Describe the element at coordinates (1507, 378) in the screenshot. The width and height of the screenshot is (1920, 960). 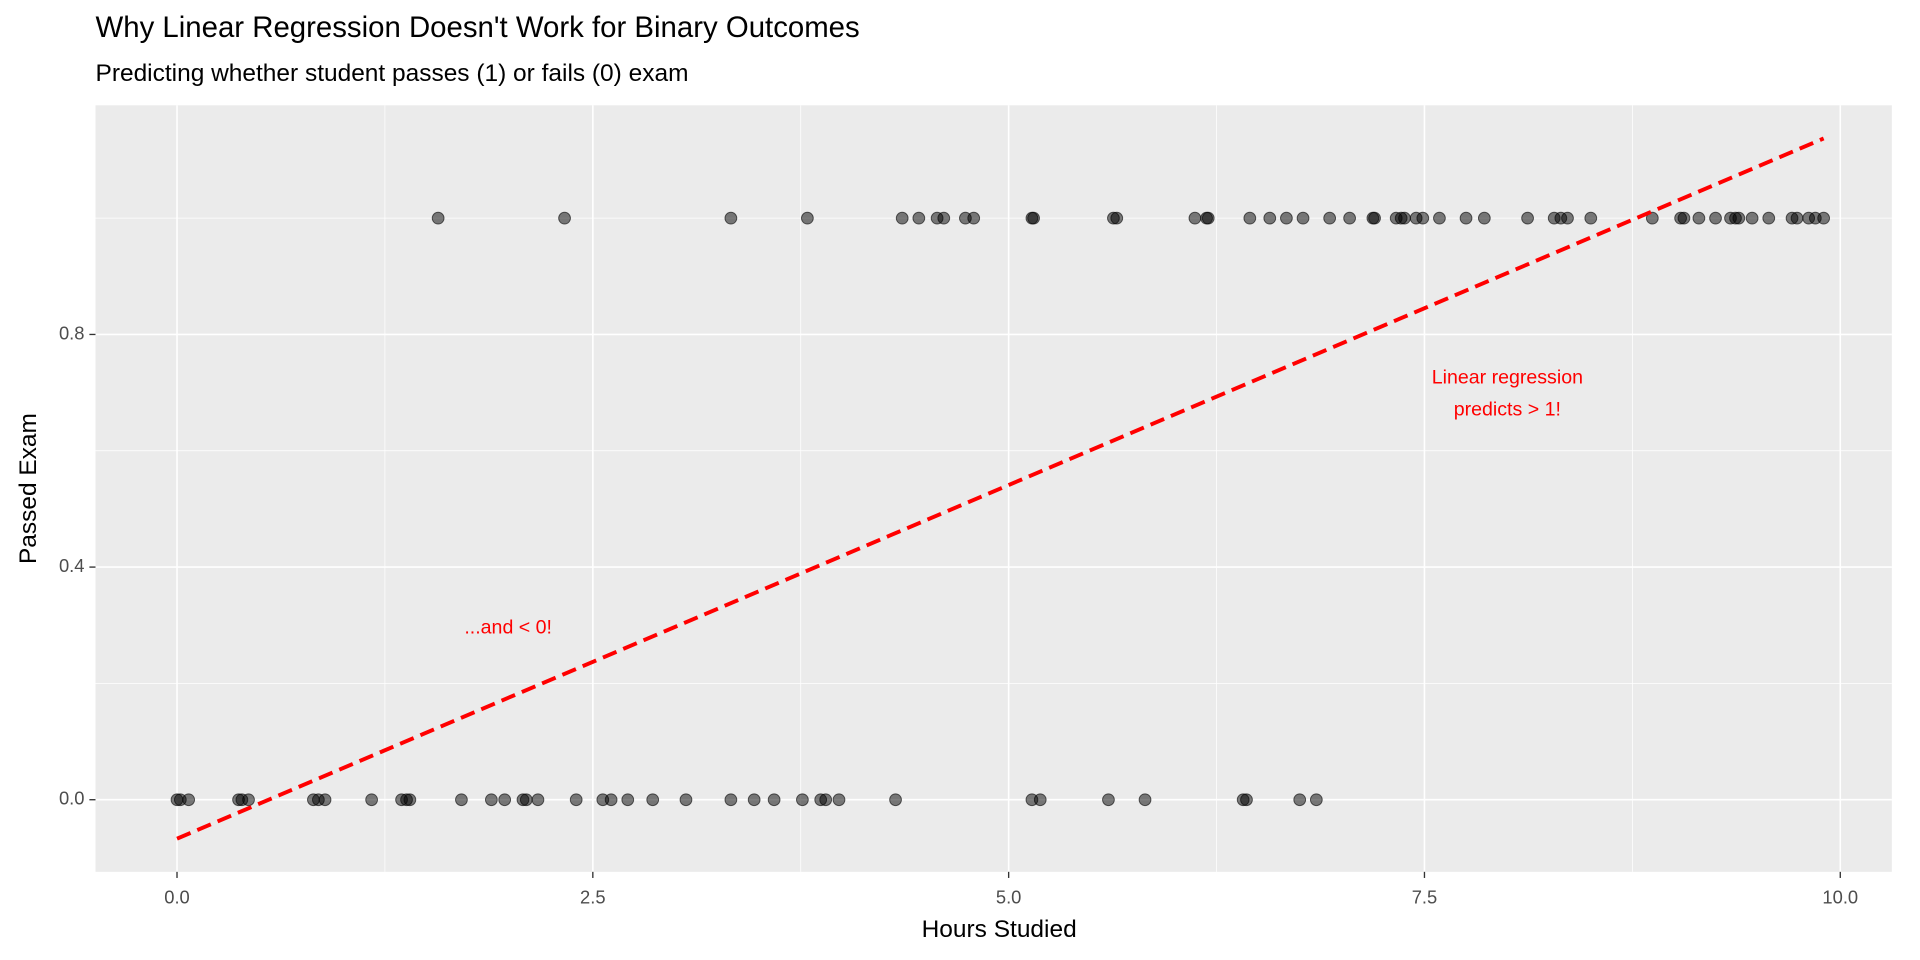
I see `annotation: Linear regression` at that location.